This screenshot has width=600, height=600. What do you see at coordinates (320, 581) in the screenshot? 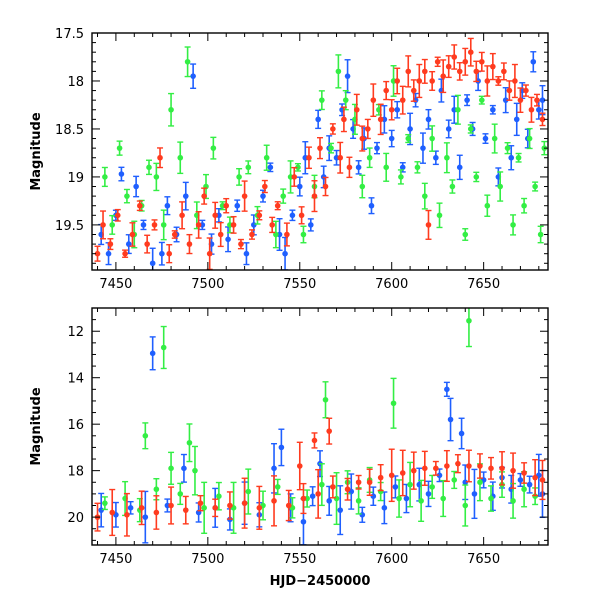
I see `x-axis-title: HJD−2450000` at bounding box center [320, 581].